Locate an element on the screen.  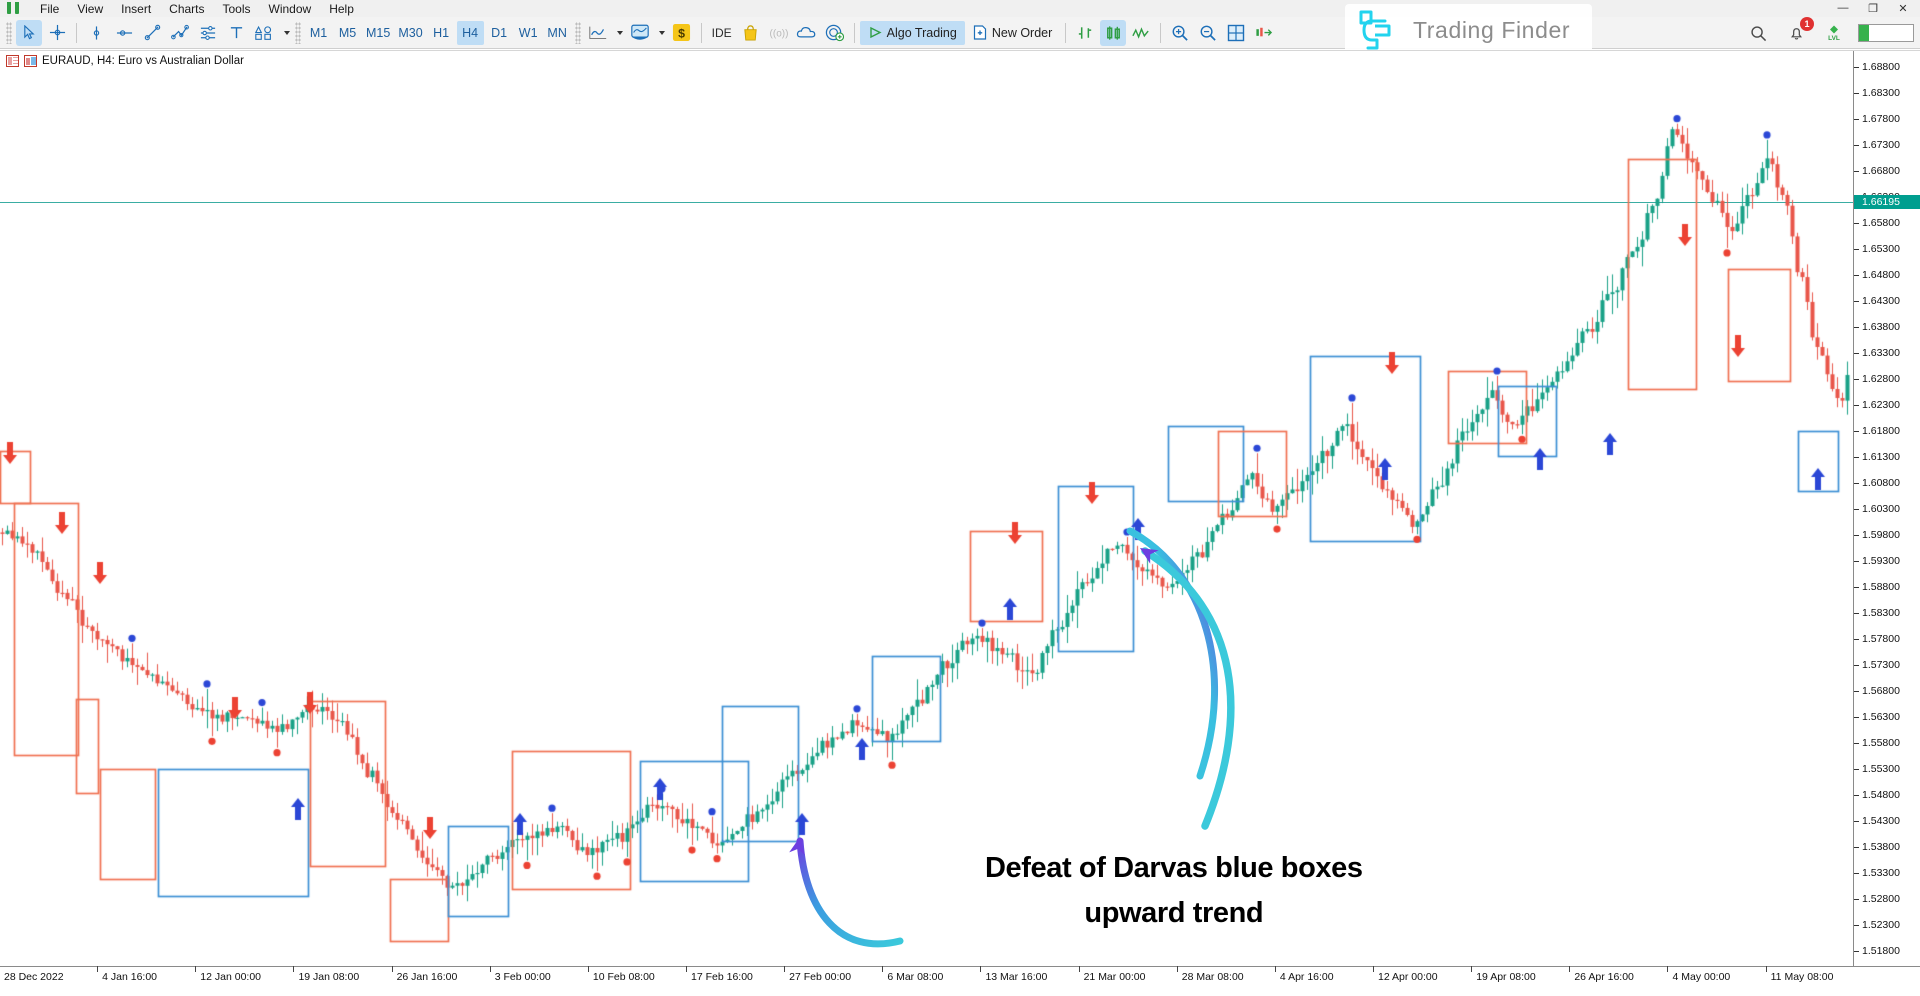
timeframe-m15: M15 is located at coordinates (378, 32).